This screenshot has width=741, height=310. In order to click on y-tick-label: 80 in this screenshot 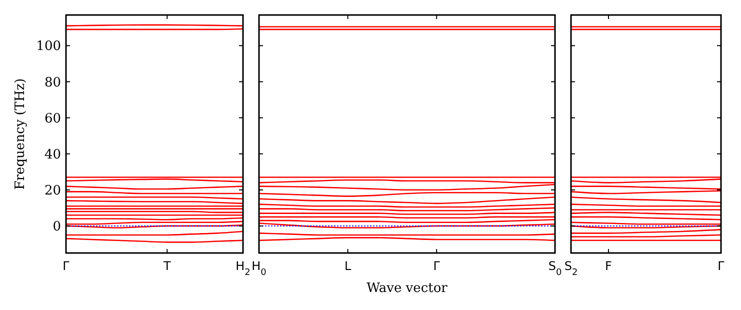, I will do `click(52, 82)`.